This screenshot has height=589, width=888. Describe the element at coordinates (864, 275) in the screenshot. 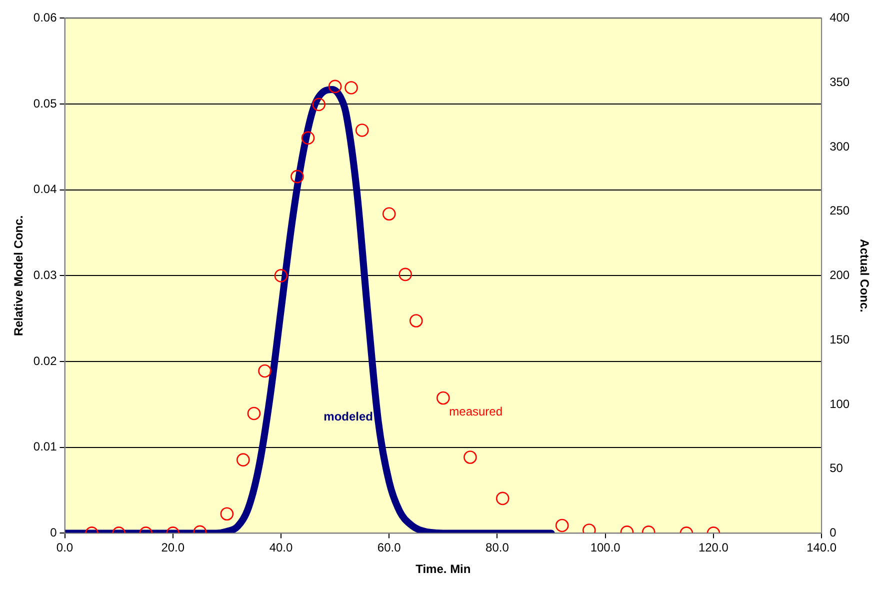

I see `y2-axis-title: Actual Conc.` at that location.